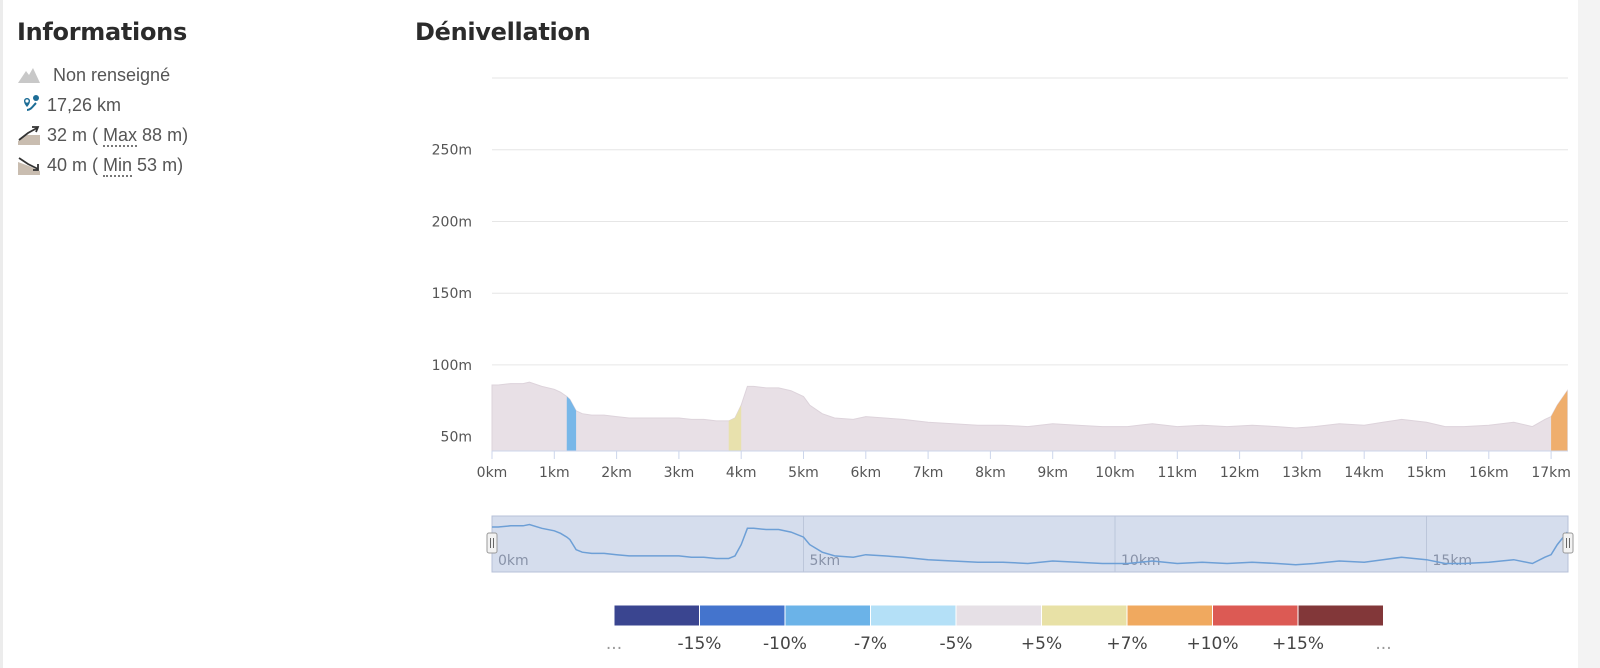 The image size is (1600, 668). What do you see at coordinates (870, 644) in the screenshot?
I see `legend-label: -7%` at bounding box center [870, 644].